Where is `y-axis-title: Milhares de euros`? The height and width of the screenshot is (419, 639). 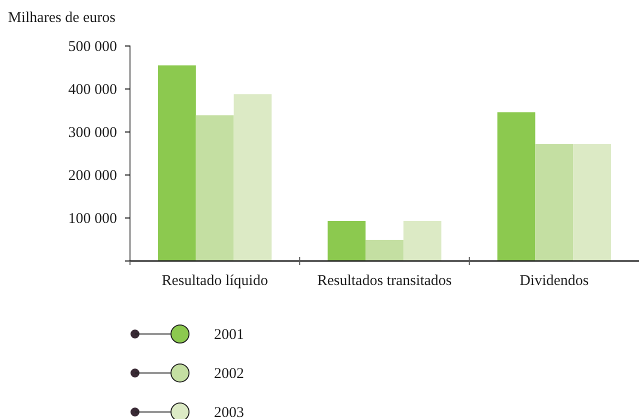
y-axis-title: Milhares de euros is located at coordinates (62, 18).